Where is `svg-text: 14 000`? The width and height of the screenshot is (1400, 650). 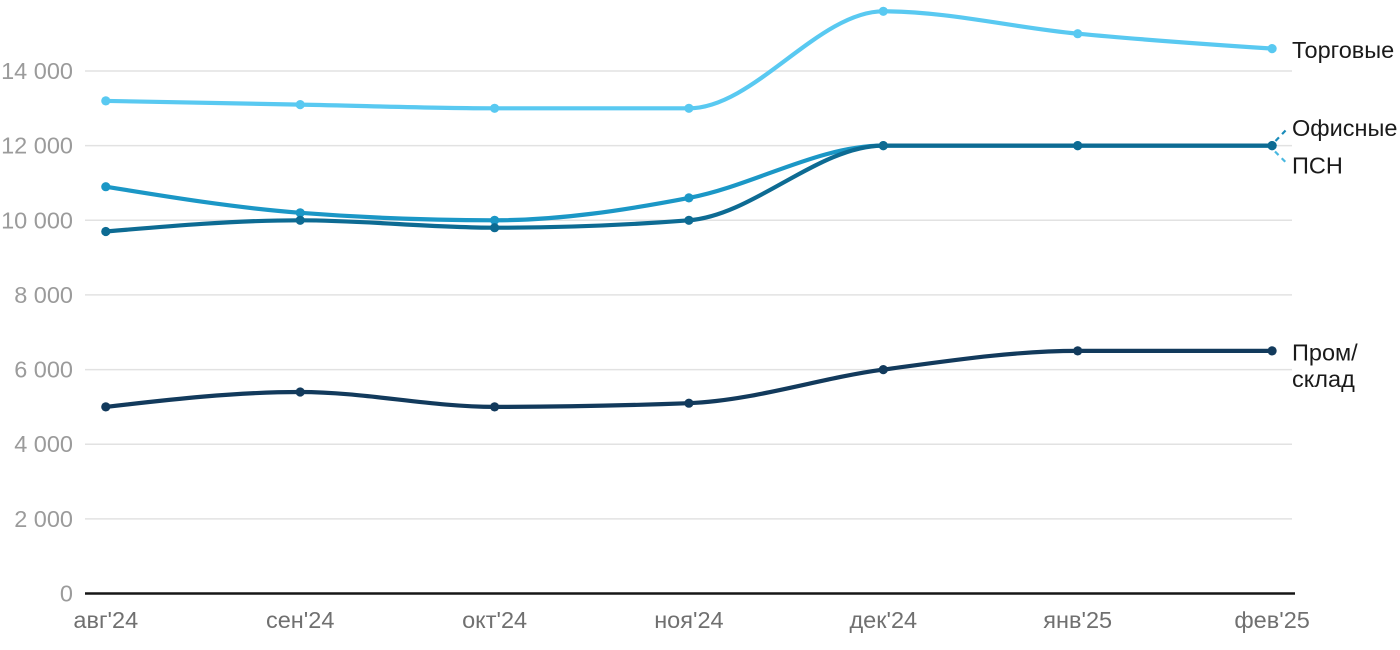
svg-text: 14 000 is located at coordinates (37, 71).